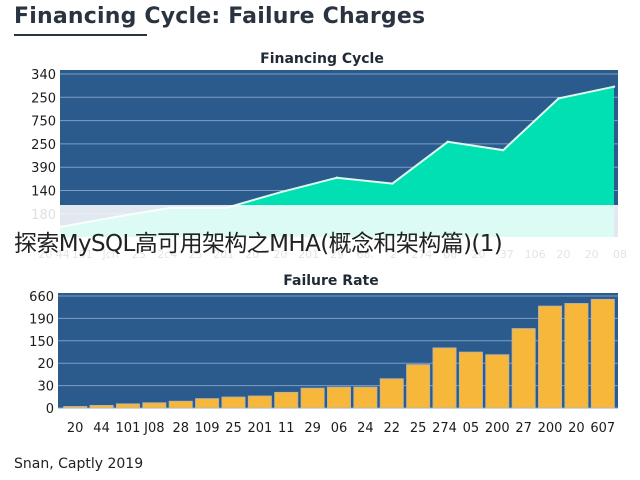  What do you see at coordinates (128, 428) in the screenshot?
I see `chart2-x-tick-label: 101` at bounding box center [128, 428].